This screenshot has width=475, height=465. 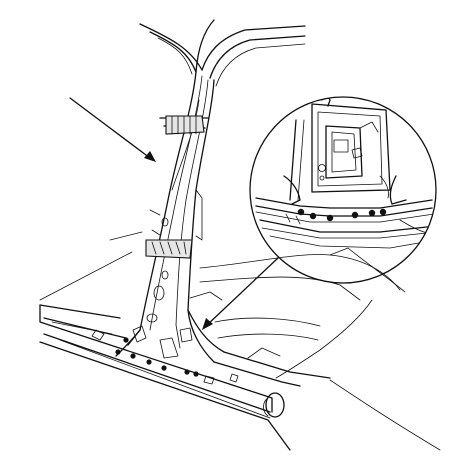 I want to click on roof-rail, so click(x=222, y=53).